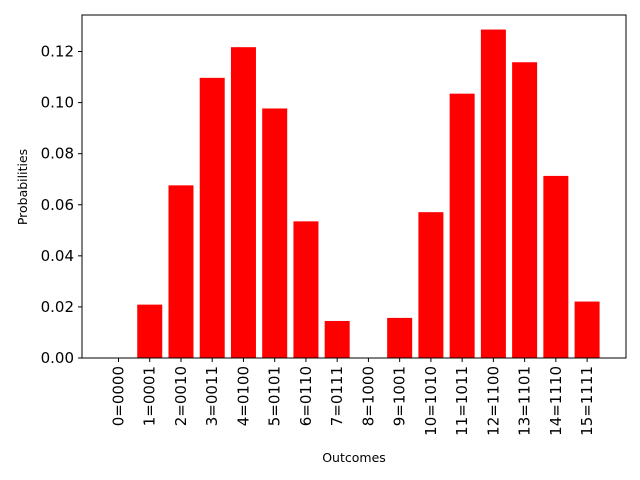 The width and height of the screenshot is (640, 480). Describe the element at coordinates (493, 194) in the screenshot. I see `bar-12=1100` at that location.